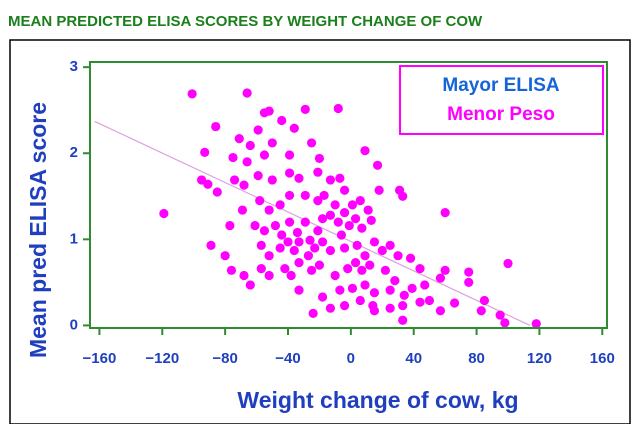  What do you see at coordinates (501, 114) in the screenshot?
I see `legend-text: Menor Peso` at bounding box center [501, 114].